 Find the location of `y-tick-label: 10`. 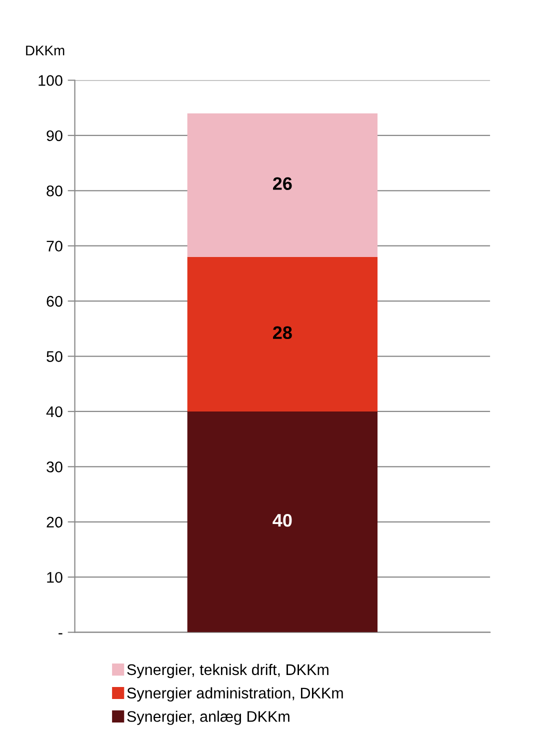

y-tick-label: 10 is located at coordinates (54, 577).